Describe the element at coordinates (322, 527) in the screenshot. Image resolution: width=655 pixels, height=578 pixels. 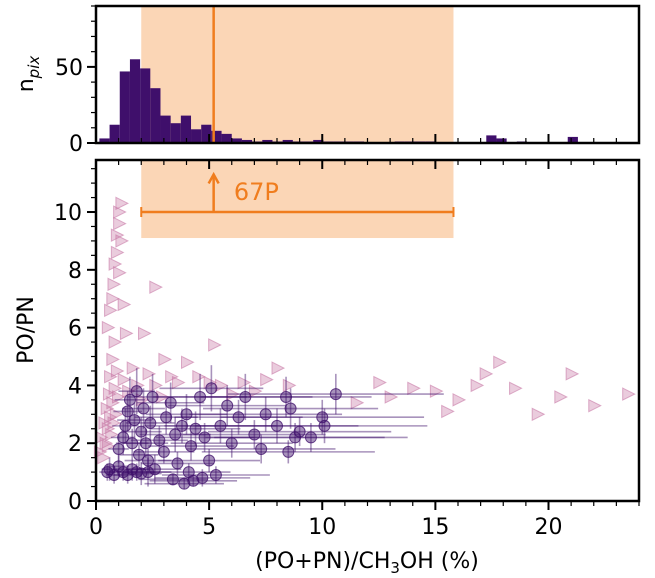
I see `scatter-x-tick-label: 10` at that location.